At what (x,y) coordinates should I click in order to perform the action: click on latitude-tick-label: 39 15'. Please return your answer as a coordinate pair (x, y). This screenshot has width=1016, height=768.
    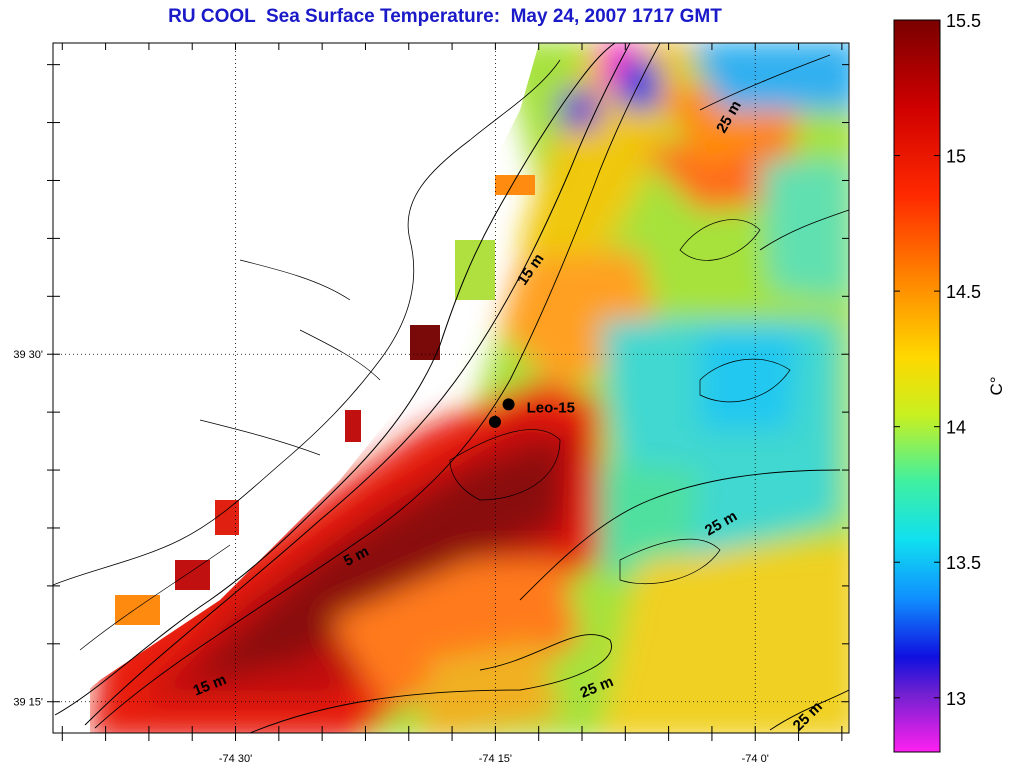
    Looking at the image, I should click on (28, 703).